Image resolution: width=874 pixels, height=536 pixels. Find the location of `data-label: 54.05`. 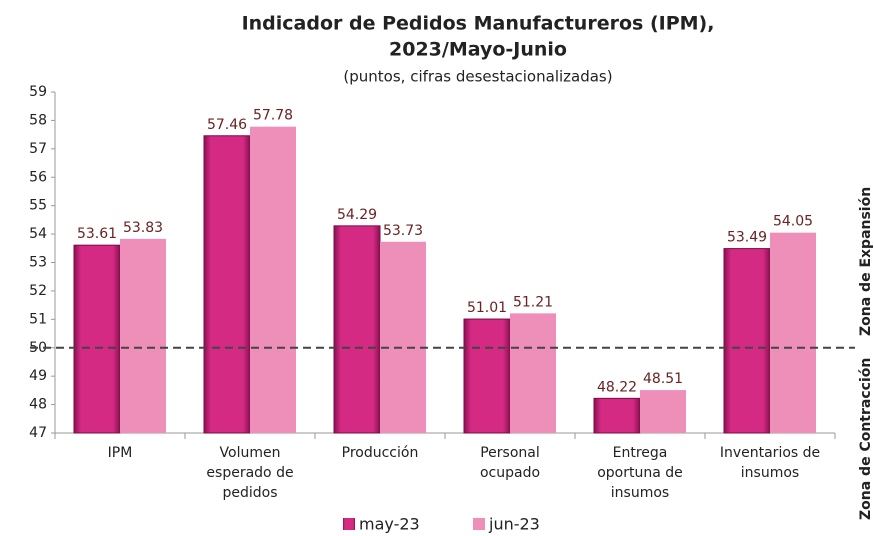

data-label: 54.05 is located at coordinates (793, 222).